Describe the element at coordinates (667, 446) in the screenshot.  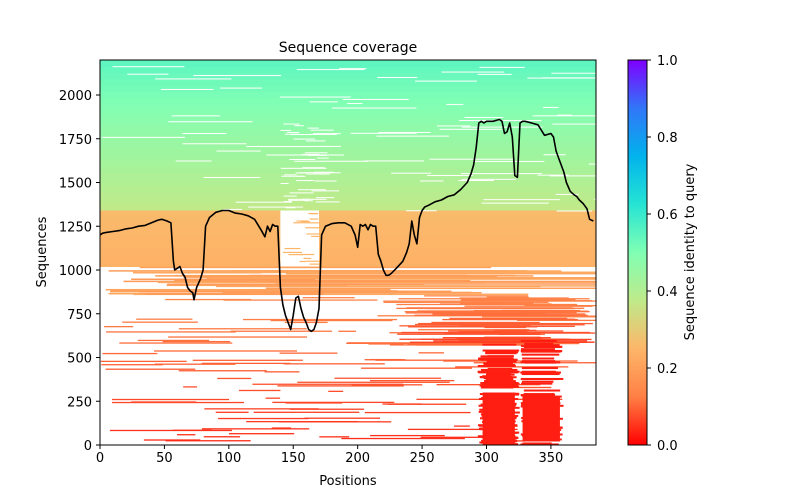
I see `colorbar-tick-label: 0.0` at that location.